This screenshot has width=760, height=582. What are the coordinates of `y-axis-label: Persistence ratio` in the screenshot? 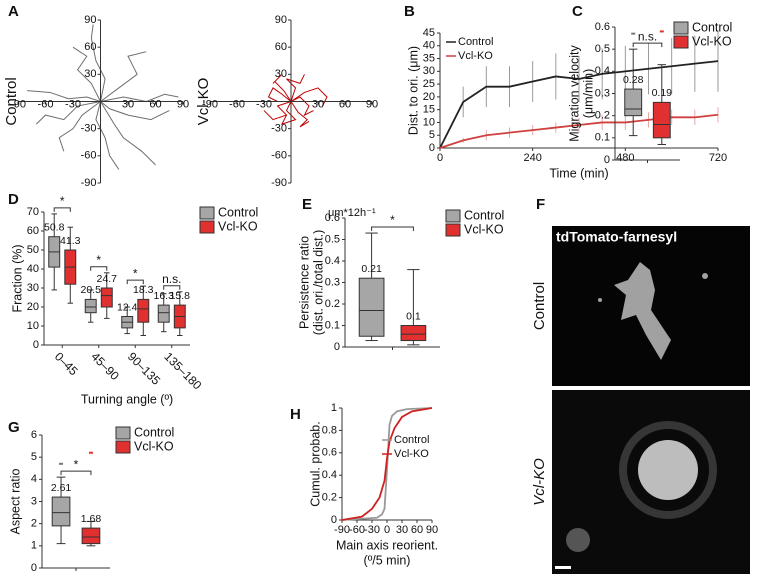 It's located at (304, 282).